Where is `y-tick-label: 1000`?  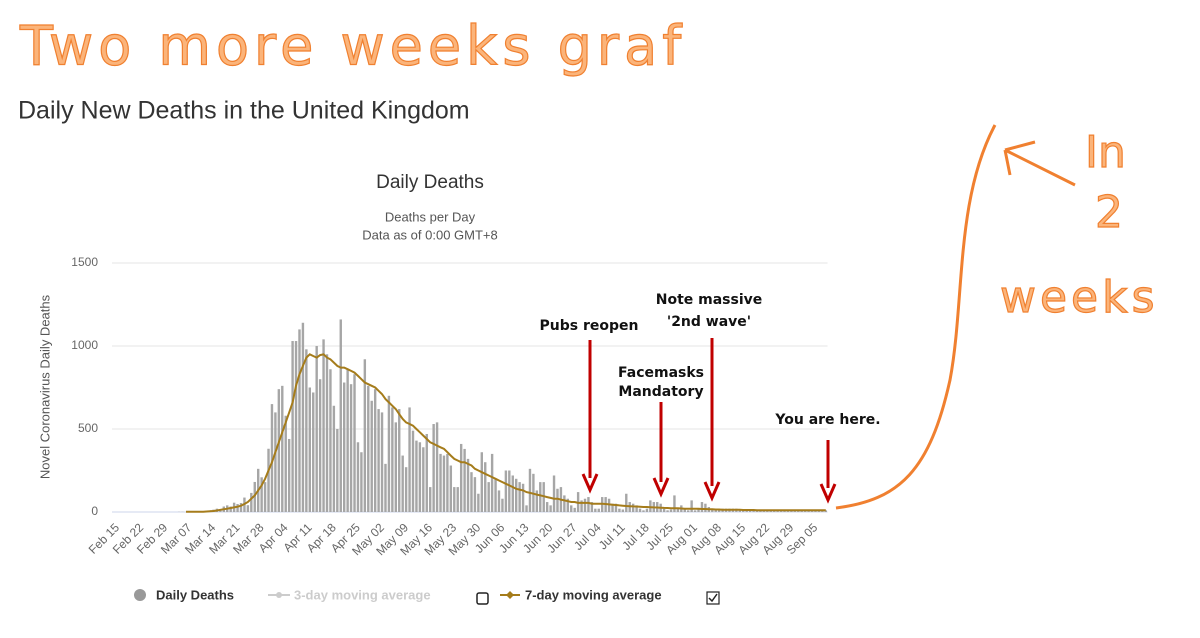
y-tick-label: 1000 is located at coordinates (84, 345).